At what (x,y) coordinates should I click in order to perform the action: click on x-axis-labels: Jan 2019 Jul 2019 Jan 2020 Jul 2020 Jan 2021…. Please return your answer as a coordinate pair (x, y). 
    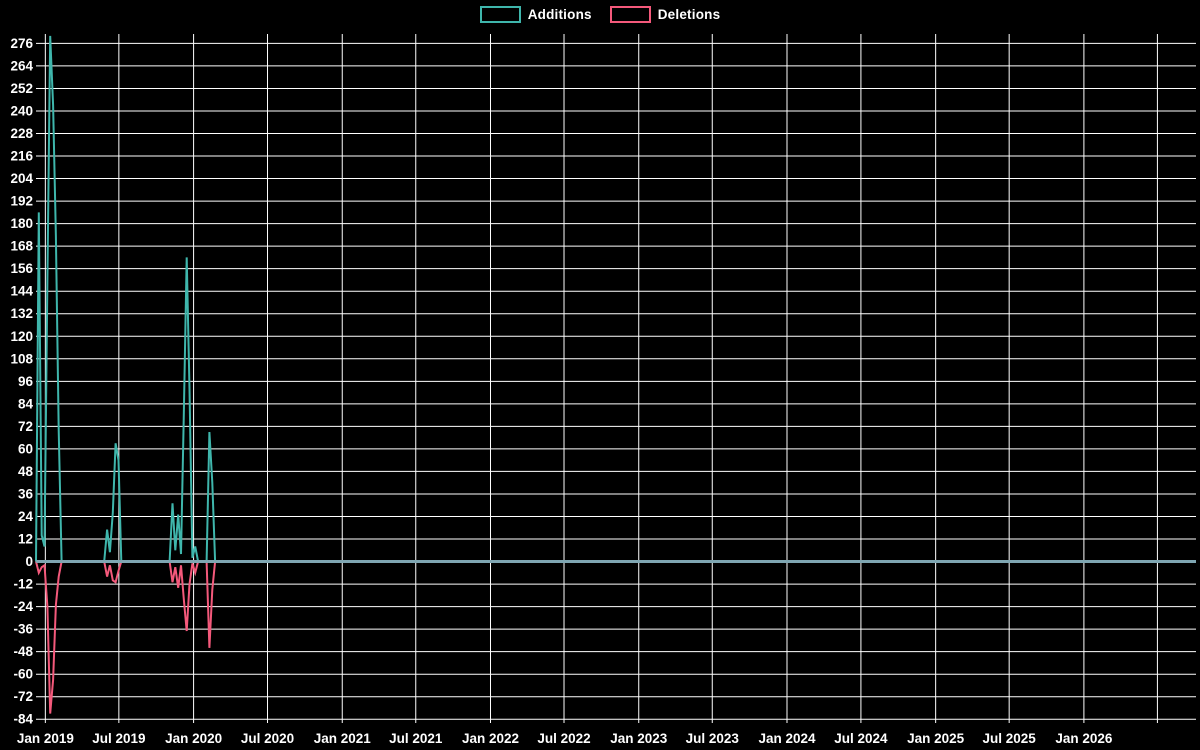
    Looking at the image, I should click on (565, 738).